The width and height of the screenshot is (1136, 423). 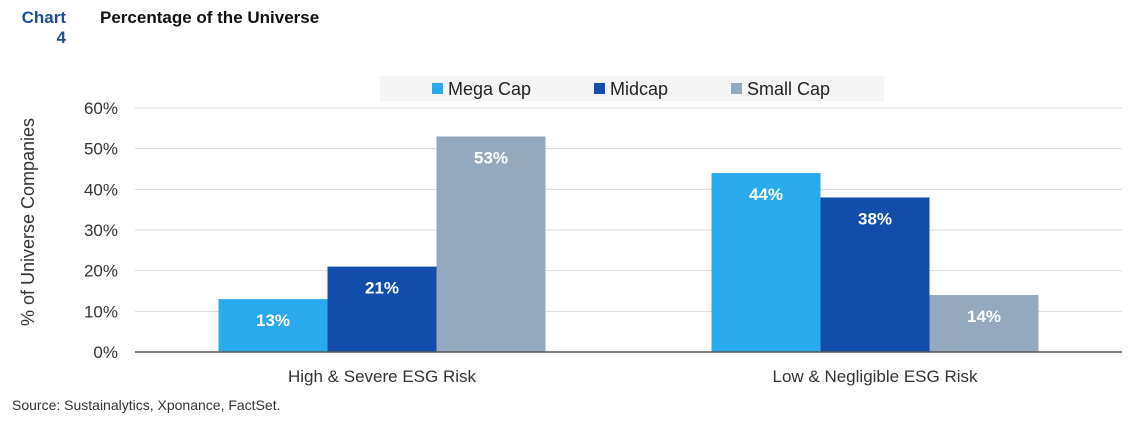 I want to click on bar-label-small-cap: 53%, so click(x=491, y=157).